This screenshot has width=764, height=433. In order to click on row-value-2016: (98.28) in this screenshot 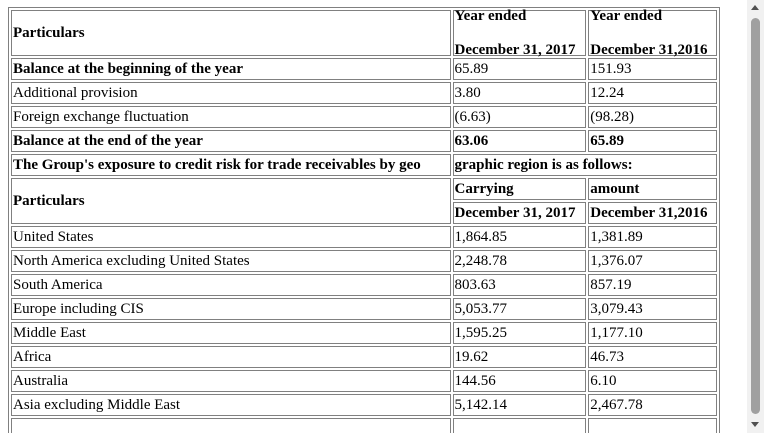, I will do `click(652, 117)`.